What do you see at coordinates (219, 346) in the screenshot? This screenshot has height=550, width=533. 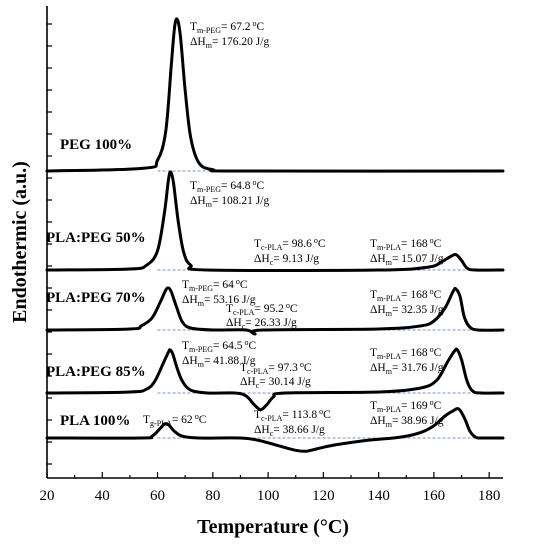 I see `peak-annotation: Tm-PEG= 64.5 oC` at bounding box center [219, 346].